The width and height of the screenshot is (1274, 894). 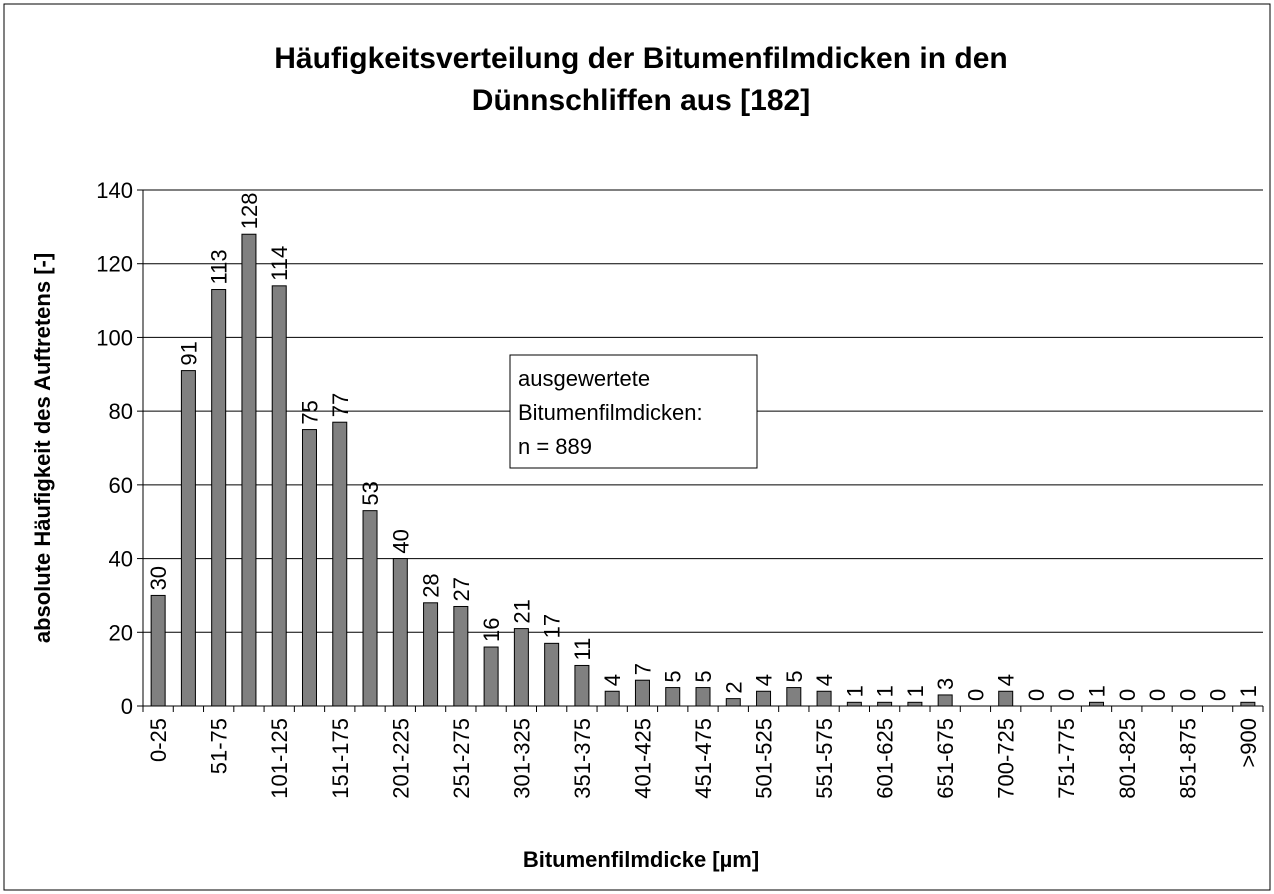 I want to click on data-label: 16, so click(x=491, y=630).